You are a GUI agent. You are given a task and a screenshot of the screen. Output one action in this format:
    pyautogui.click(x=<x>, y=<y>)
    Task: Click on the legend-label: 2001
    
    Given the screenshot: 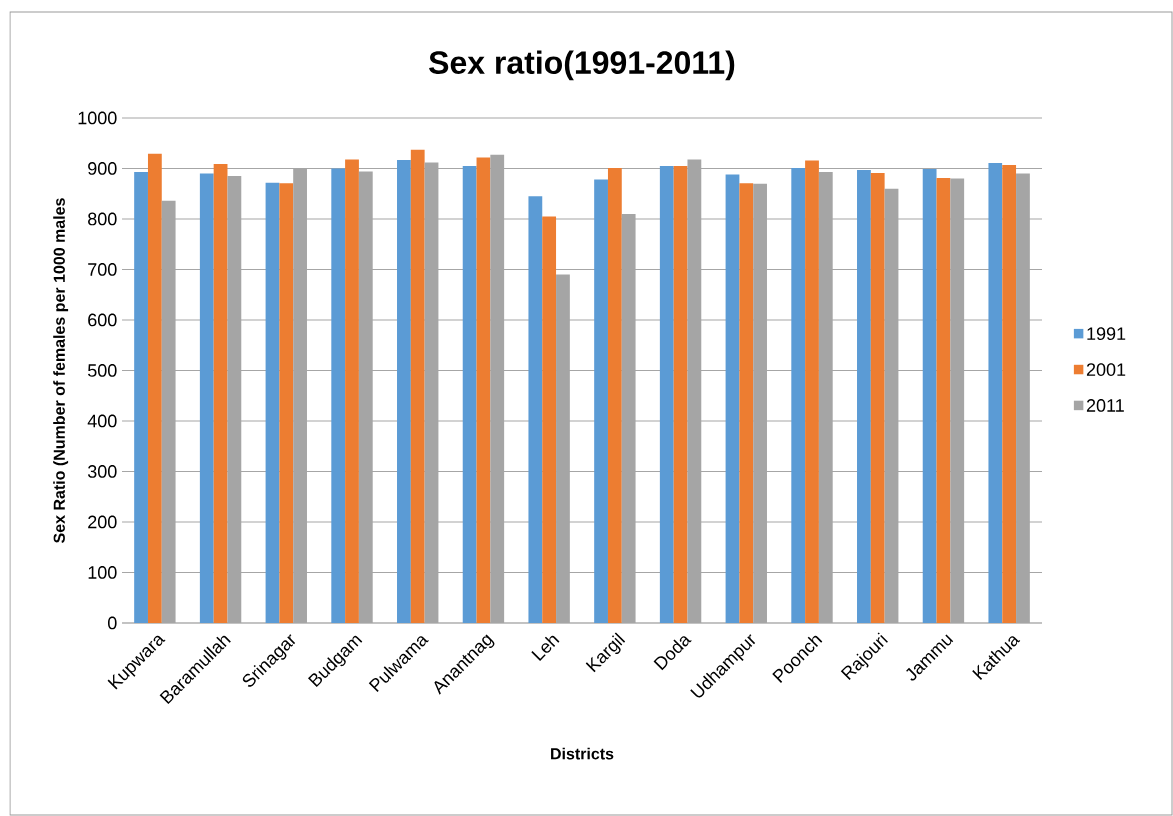 What is the action you would take?
    pyautogui.click(x=1106, y=369)
    